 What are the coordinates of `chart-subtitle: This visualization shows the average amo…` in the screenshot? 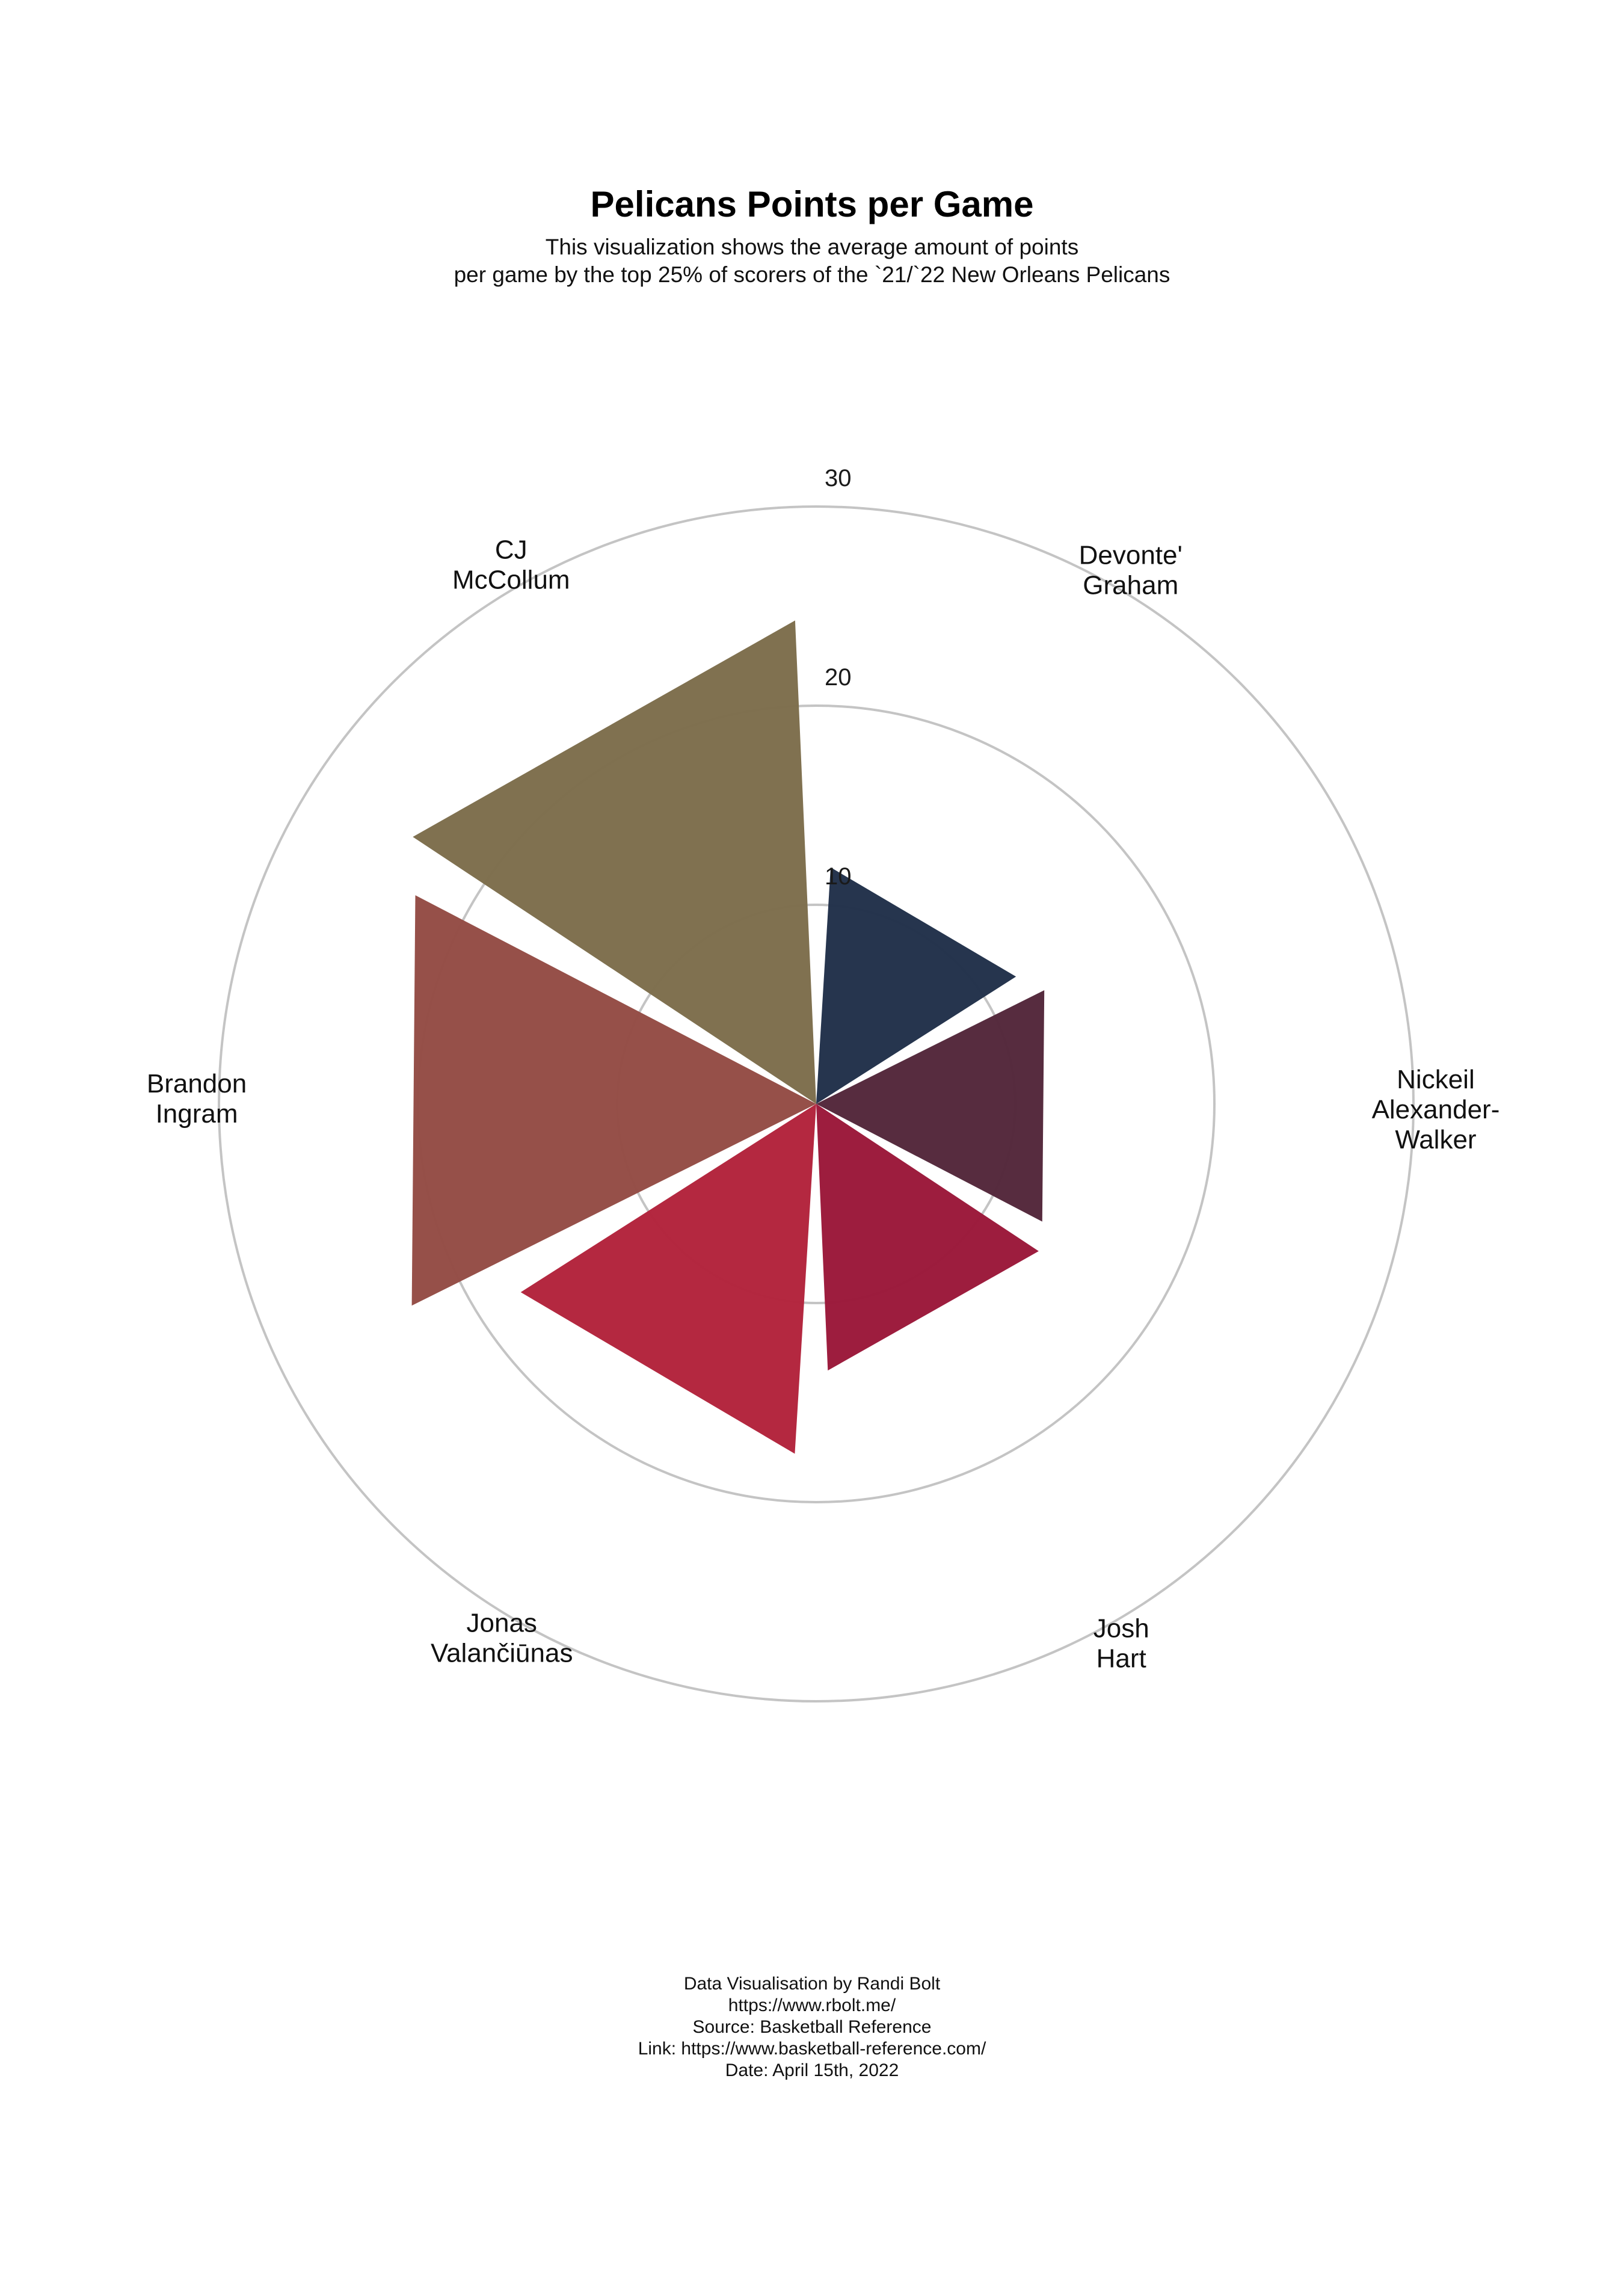 It's located at (812, 261).